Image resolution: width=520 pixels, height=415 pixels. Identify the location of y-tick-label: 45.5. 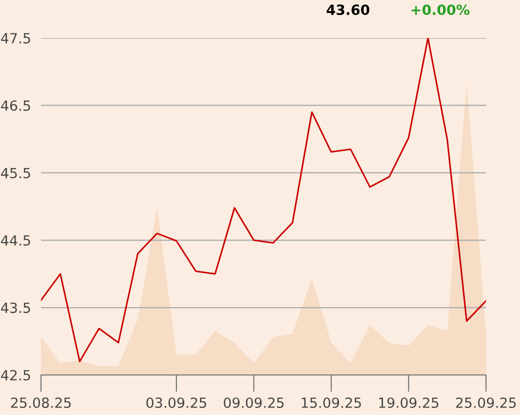
(15, 173).